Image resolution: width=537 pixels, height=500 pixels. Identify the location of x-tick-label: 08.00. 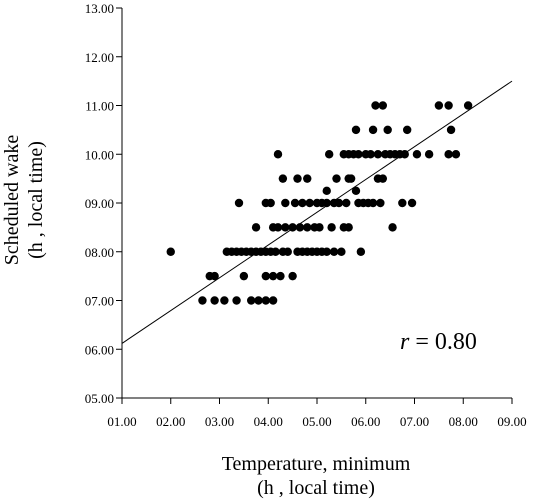
(463, 421).